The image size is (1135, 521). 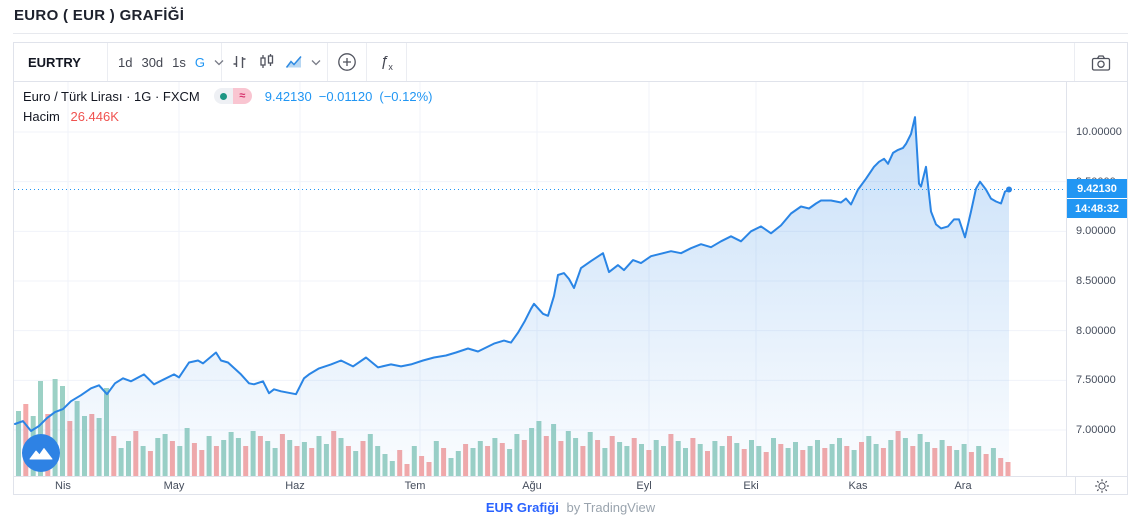 I want to click on x-axis-label: Tem, so click(x=415, y=486).